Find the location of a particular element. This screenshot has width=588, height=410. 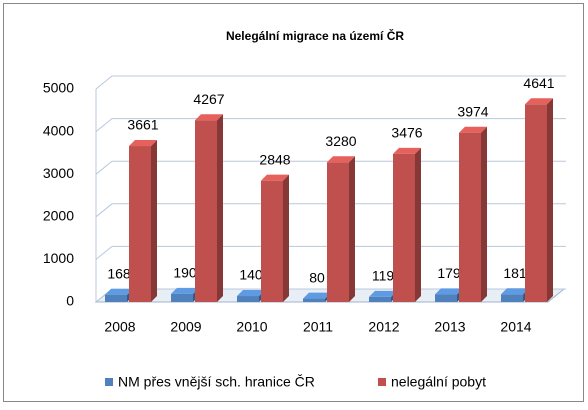

value-label: 4267 is located at coordinates (208, 99).